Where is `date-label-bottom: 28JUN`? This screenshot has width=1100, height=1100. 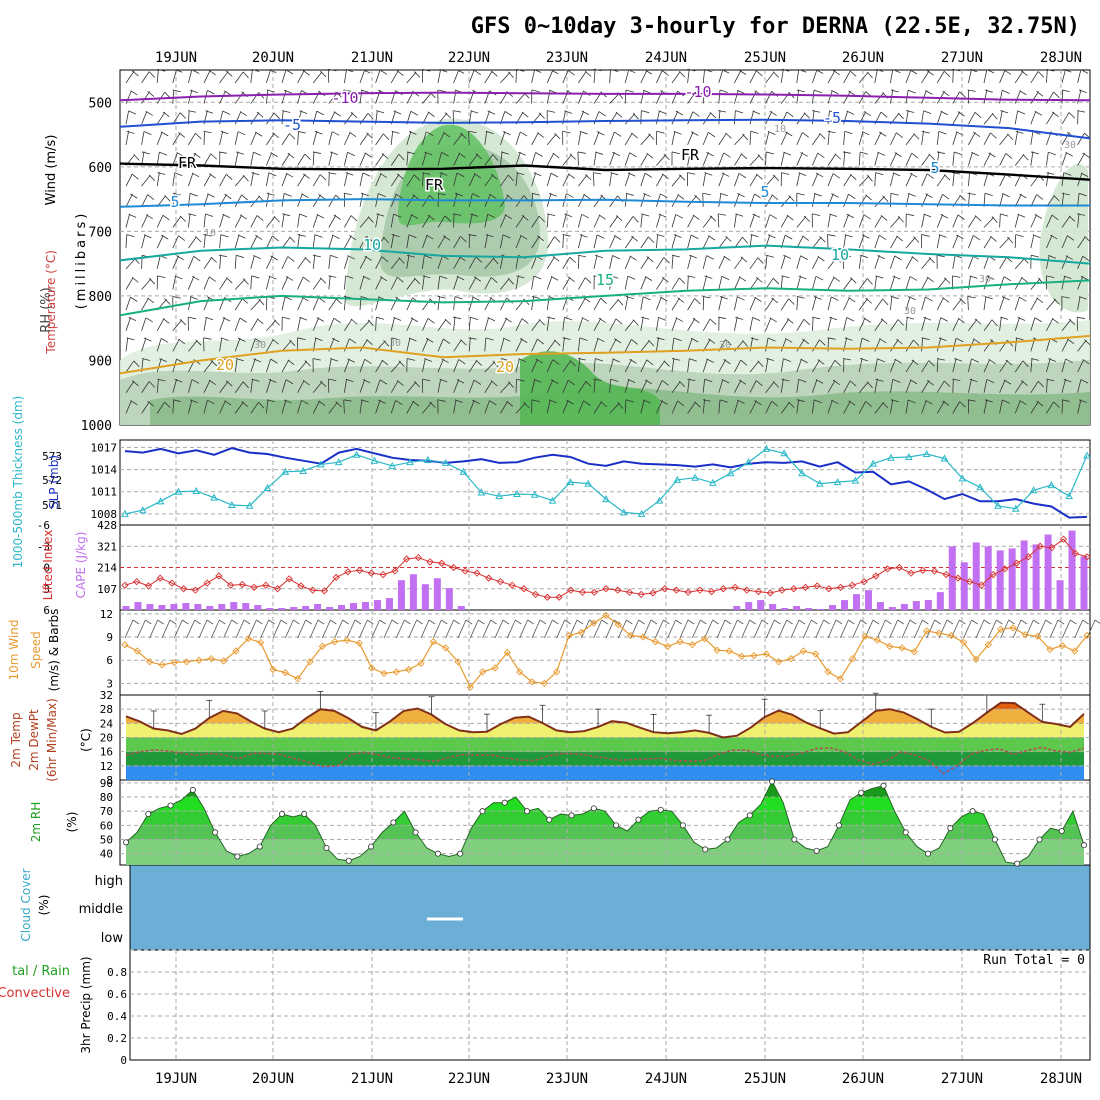
date-label-bottom: 28JUN is located at coordinates (1061, 1079).